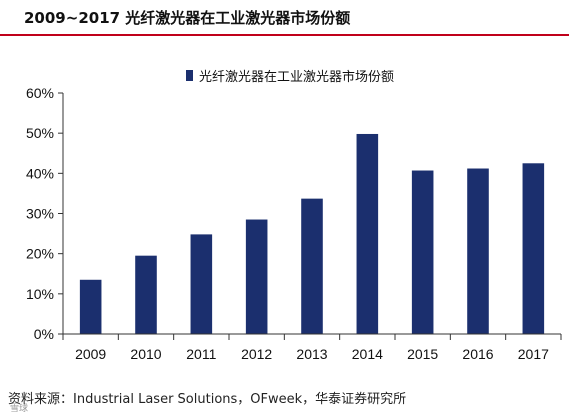 Image resolution: width=569 pixels, height=415 pixels. I want to click on x-tick-label: 2011, so click(201, 354).